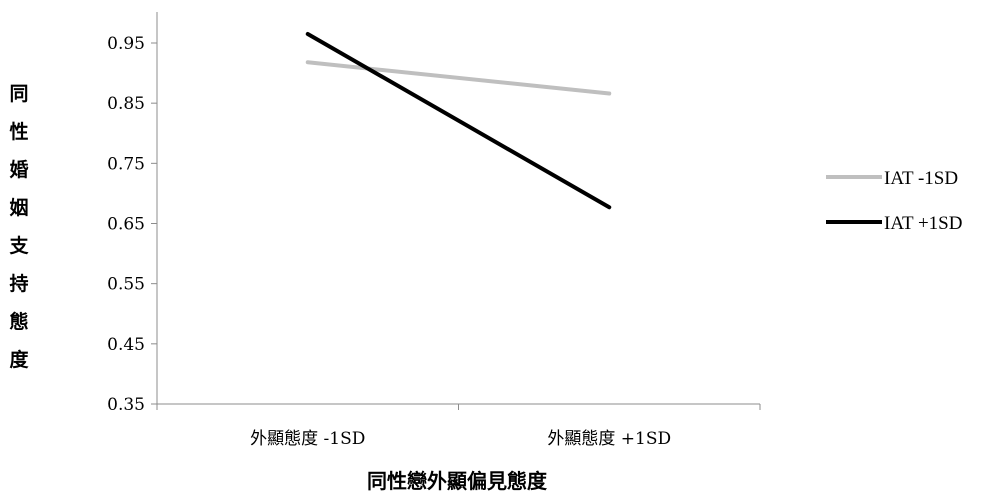 This screenshot has width=999, height=494. Describe the element at coordinates (126, 345) in the screenshot. I see `y-tick-label: 0.45` at that location.